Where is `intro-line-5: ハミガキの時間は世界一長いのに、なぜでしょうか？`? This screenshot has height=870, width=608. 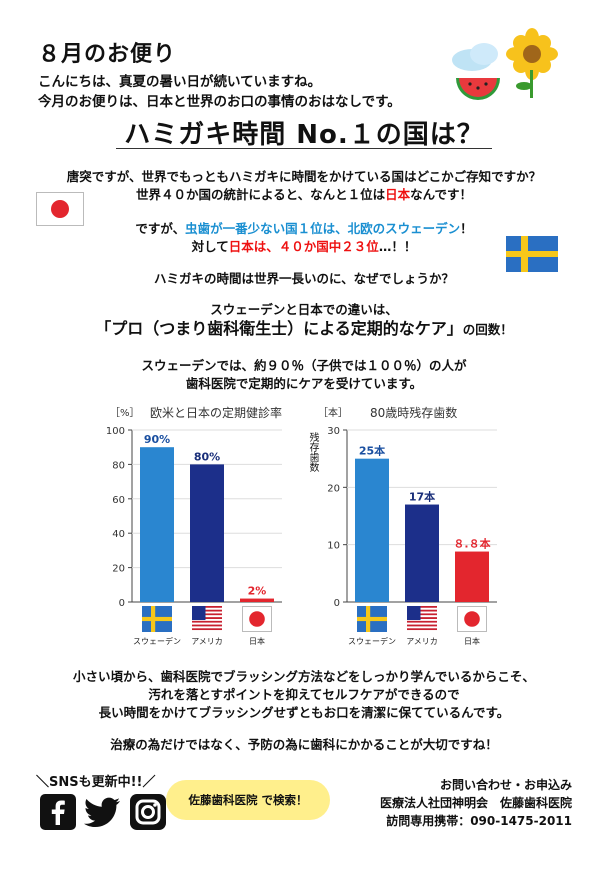 intro-line-5: ハミガキの時間は世界一長いのに、なぜでしょうか？ is located at coordinates (303, 278).